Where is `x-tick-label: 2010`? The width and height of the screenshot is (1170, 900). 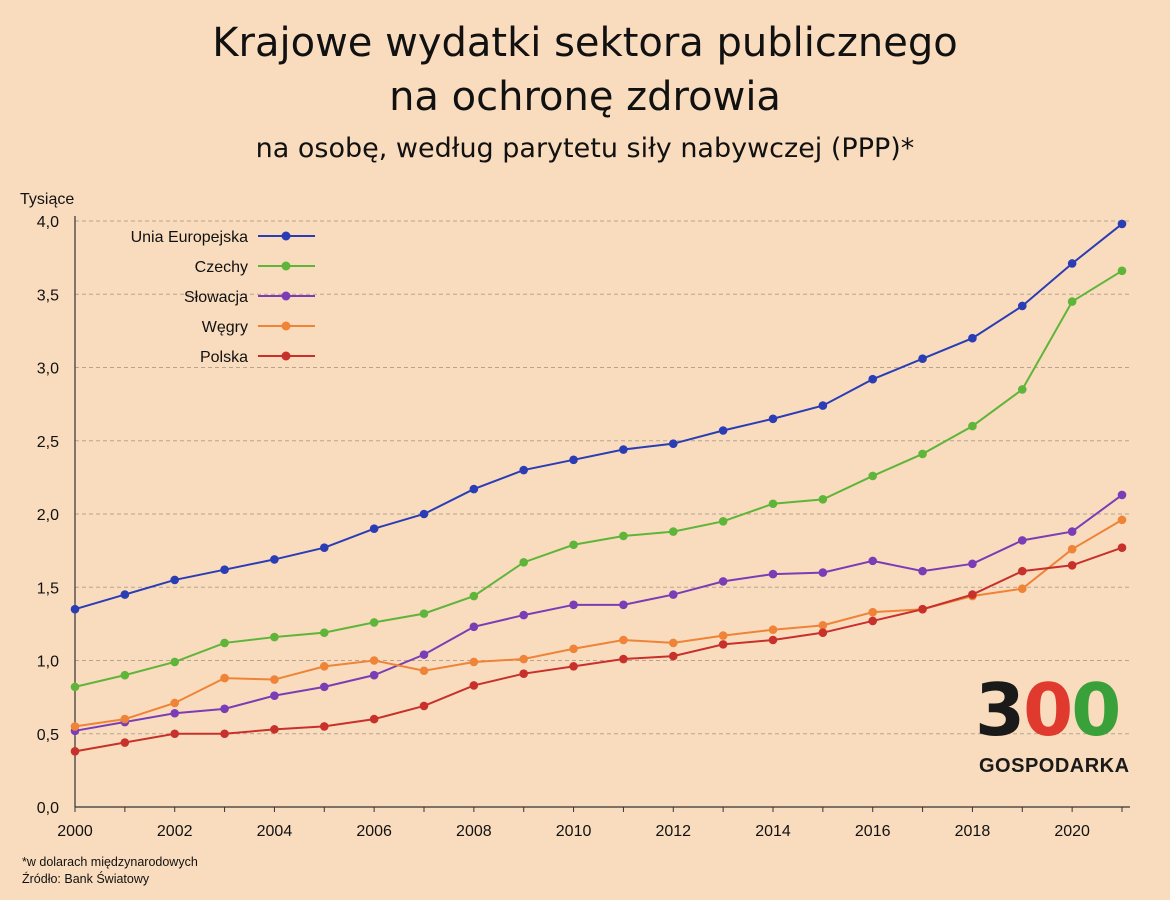 x-tick-label: 2010 is located at coordinates (574, 831).